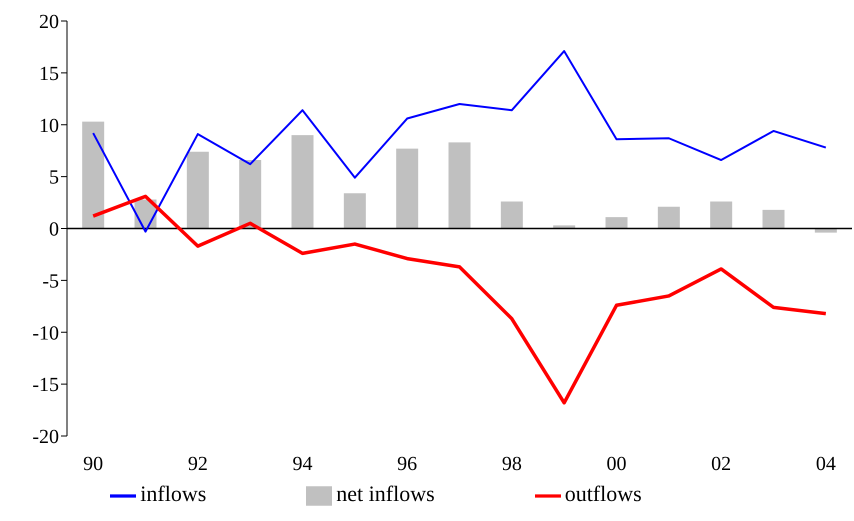 Image resolution: width=854 pixels, height=521 pixels. Describe the element at coordinates (93, 464) in the screenshot. I see `x-tick-label: 90` at that location.